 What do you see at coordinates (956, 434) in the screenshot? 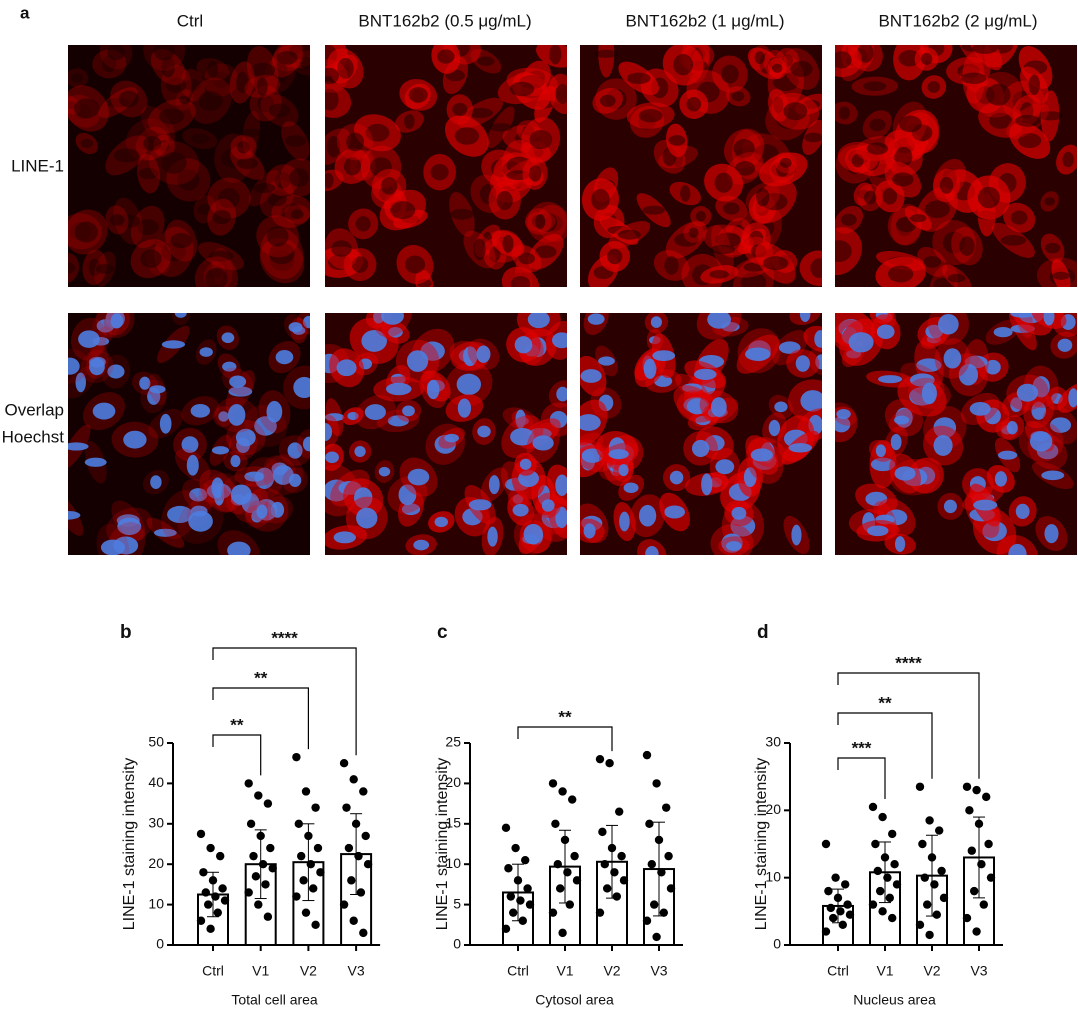
I see `micrograph` at bounding box center [956, 434].